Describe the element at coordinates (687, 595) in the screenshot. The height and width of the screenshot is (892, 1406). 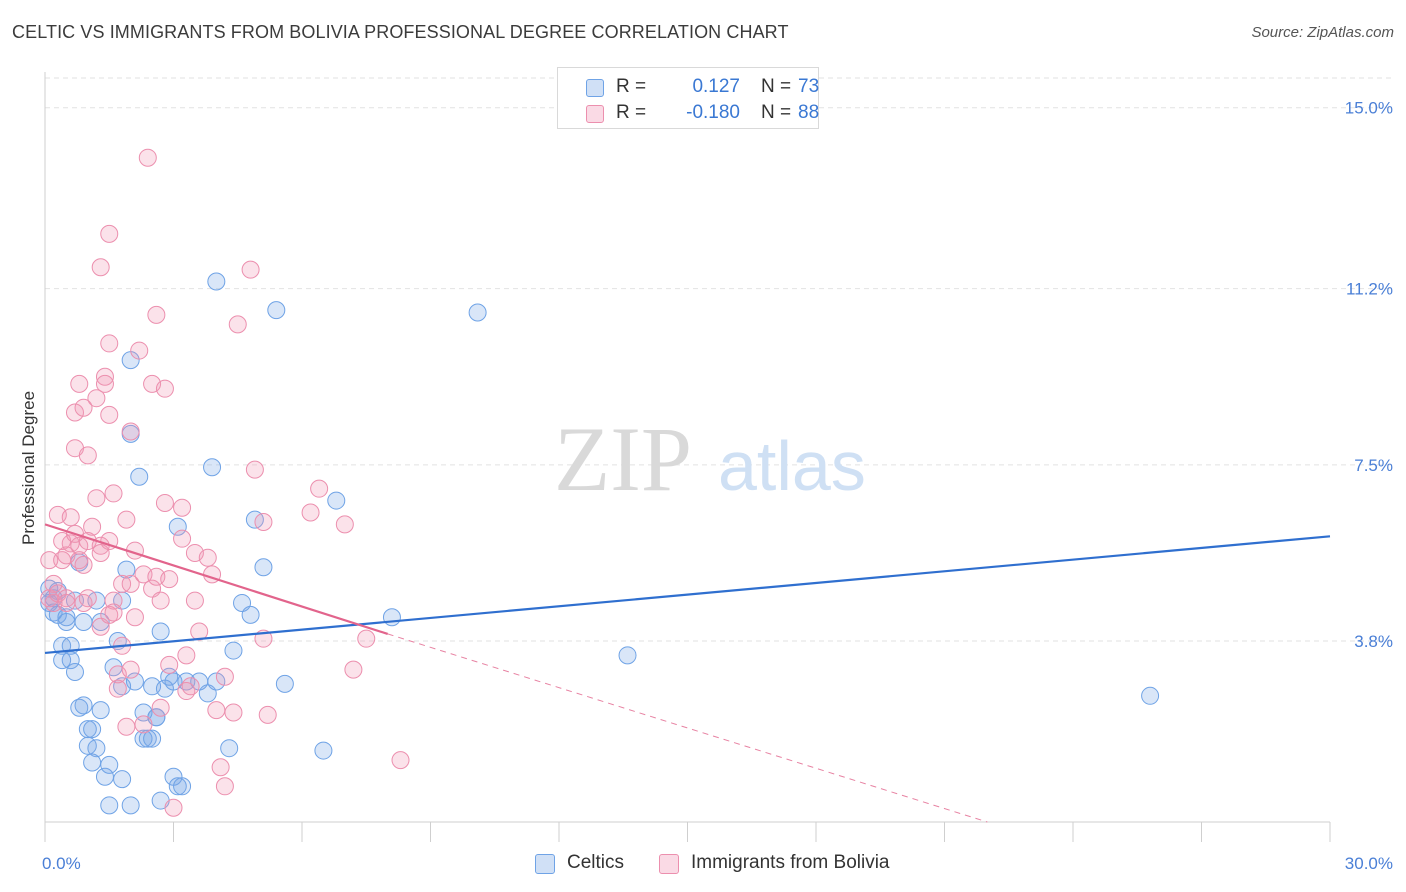
I see `trend-line-celtics` at that location.